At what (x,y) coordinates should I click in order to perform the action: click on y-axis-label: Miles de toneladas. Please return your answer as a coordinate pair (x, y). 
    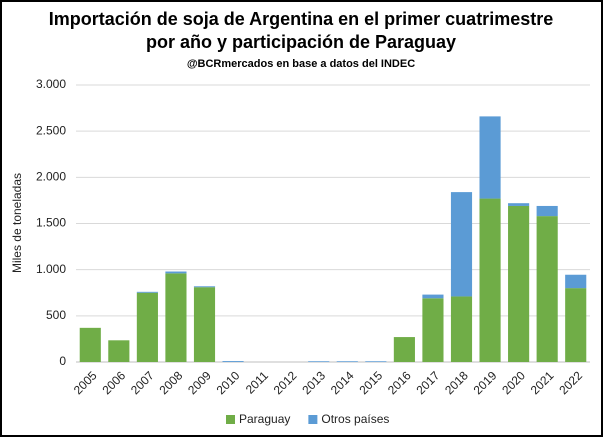
    Looking at the image, I should click on (17, 223).